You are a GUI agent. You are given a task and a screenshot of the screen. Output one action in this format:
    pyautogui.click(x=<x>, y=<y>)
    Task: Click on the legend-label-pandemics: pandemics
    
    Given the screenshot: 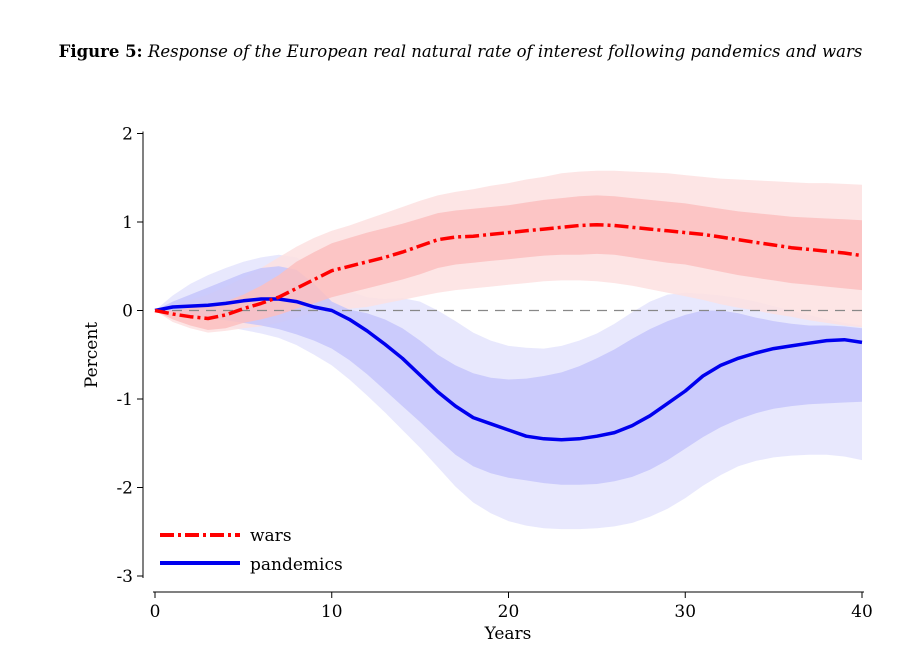 What is the action you would take?
    pyautogui.click(x=296, y=565)
    